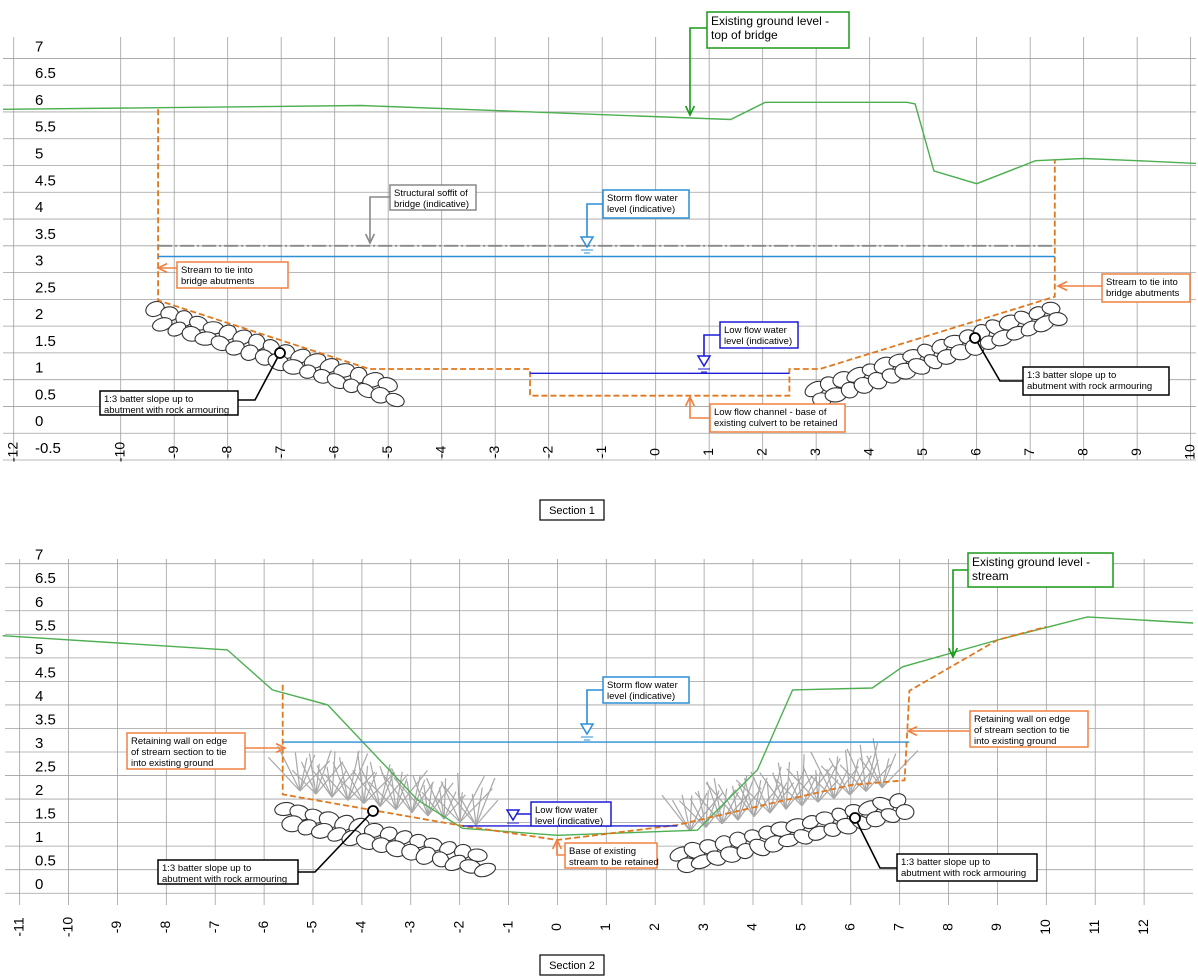 Image resolution: width=1198 pixels, height=976 pixels. What do you see at coordinates (572, 965) in the screenshot?
I see `caption-box` at bounding box center [572, 965].